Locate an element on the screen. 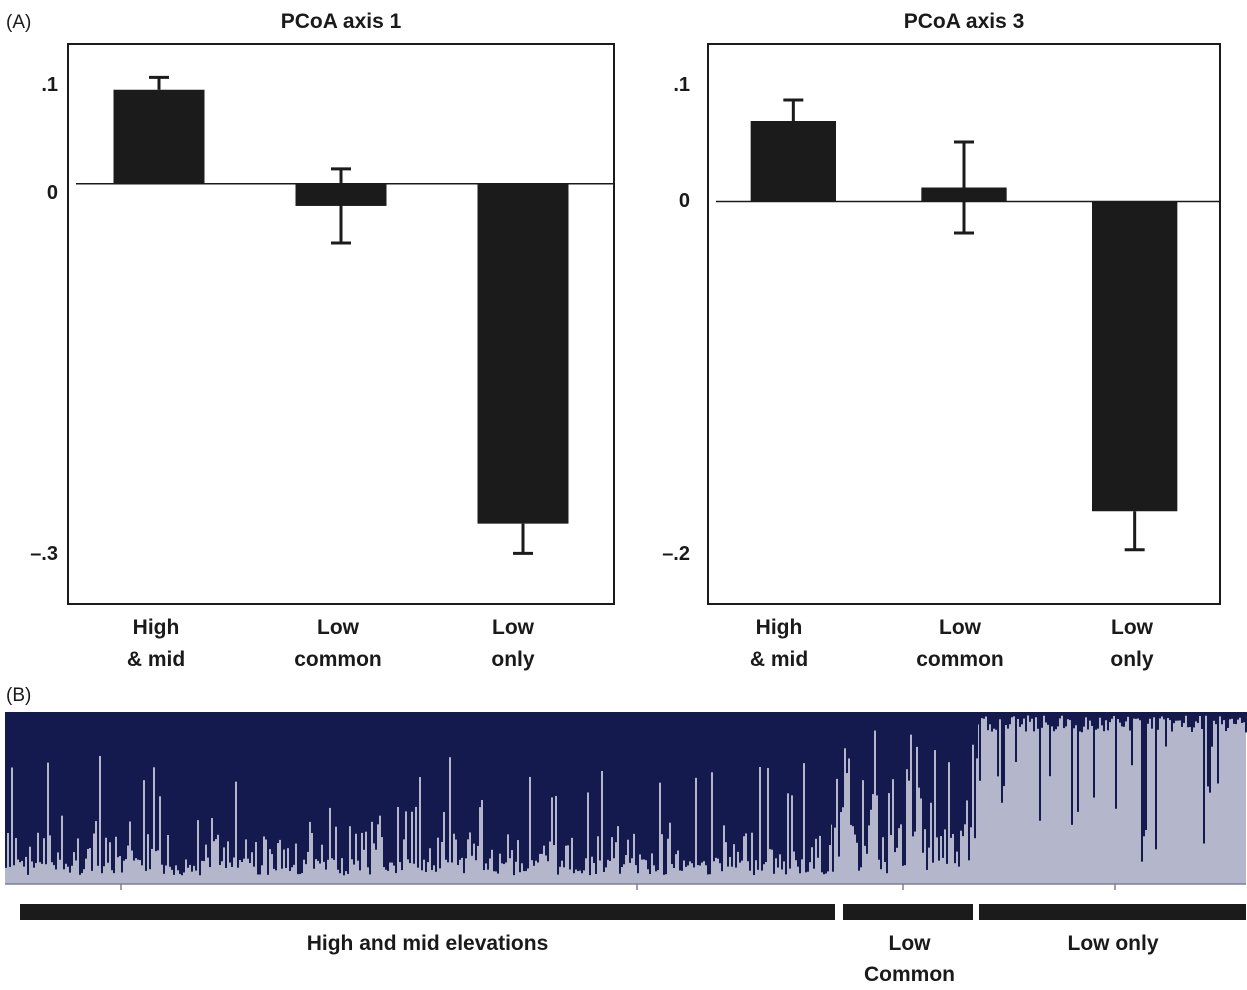 The width and height of the screenshot is (1247, 990). chart1-ytick-bottom: –.3 is located at coordinates (44, 554).